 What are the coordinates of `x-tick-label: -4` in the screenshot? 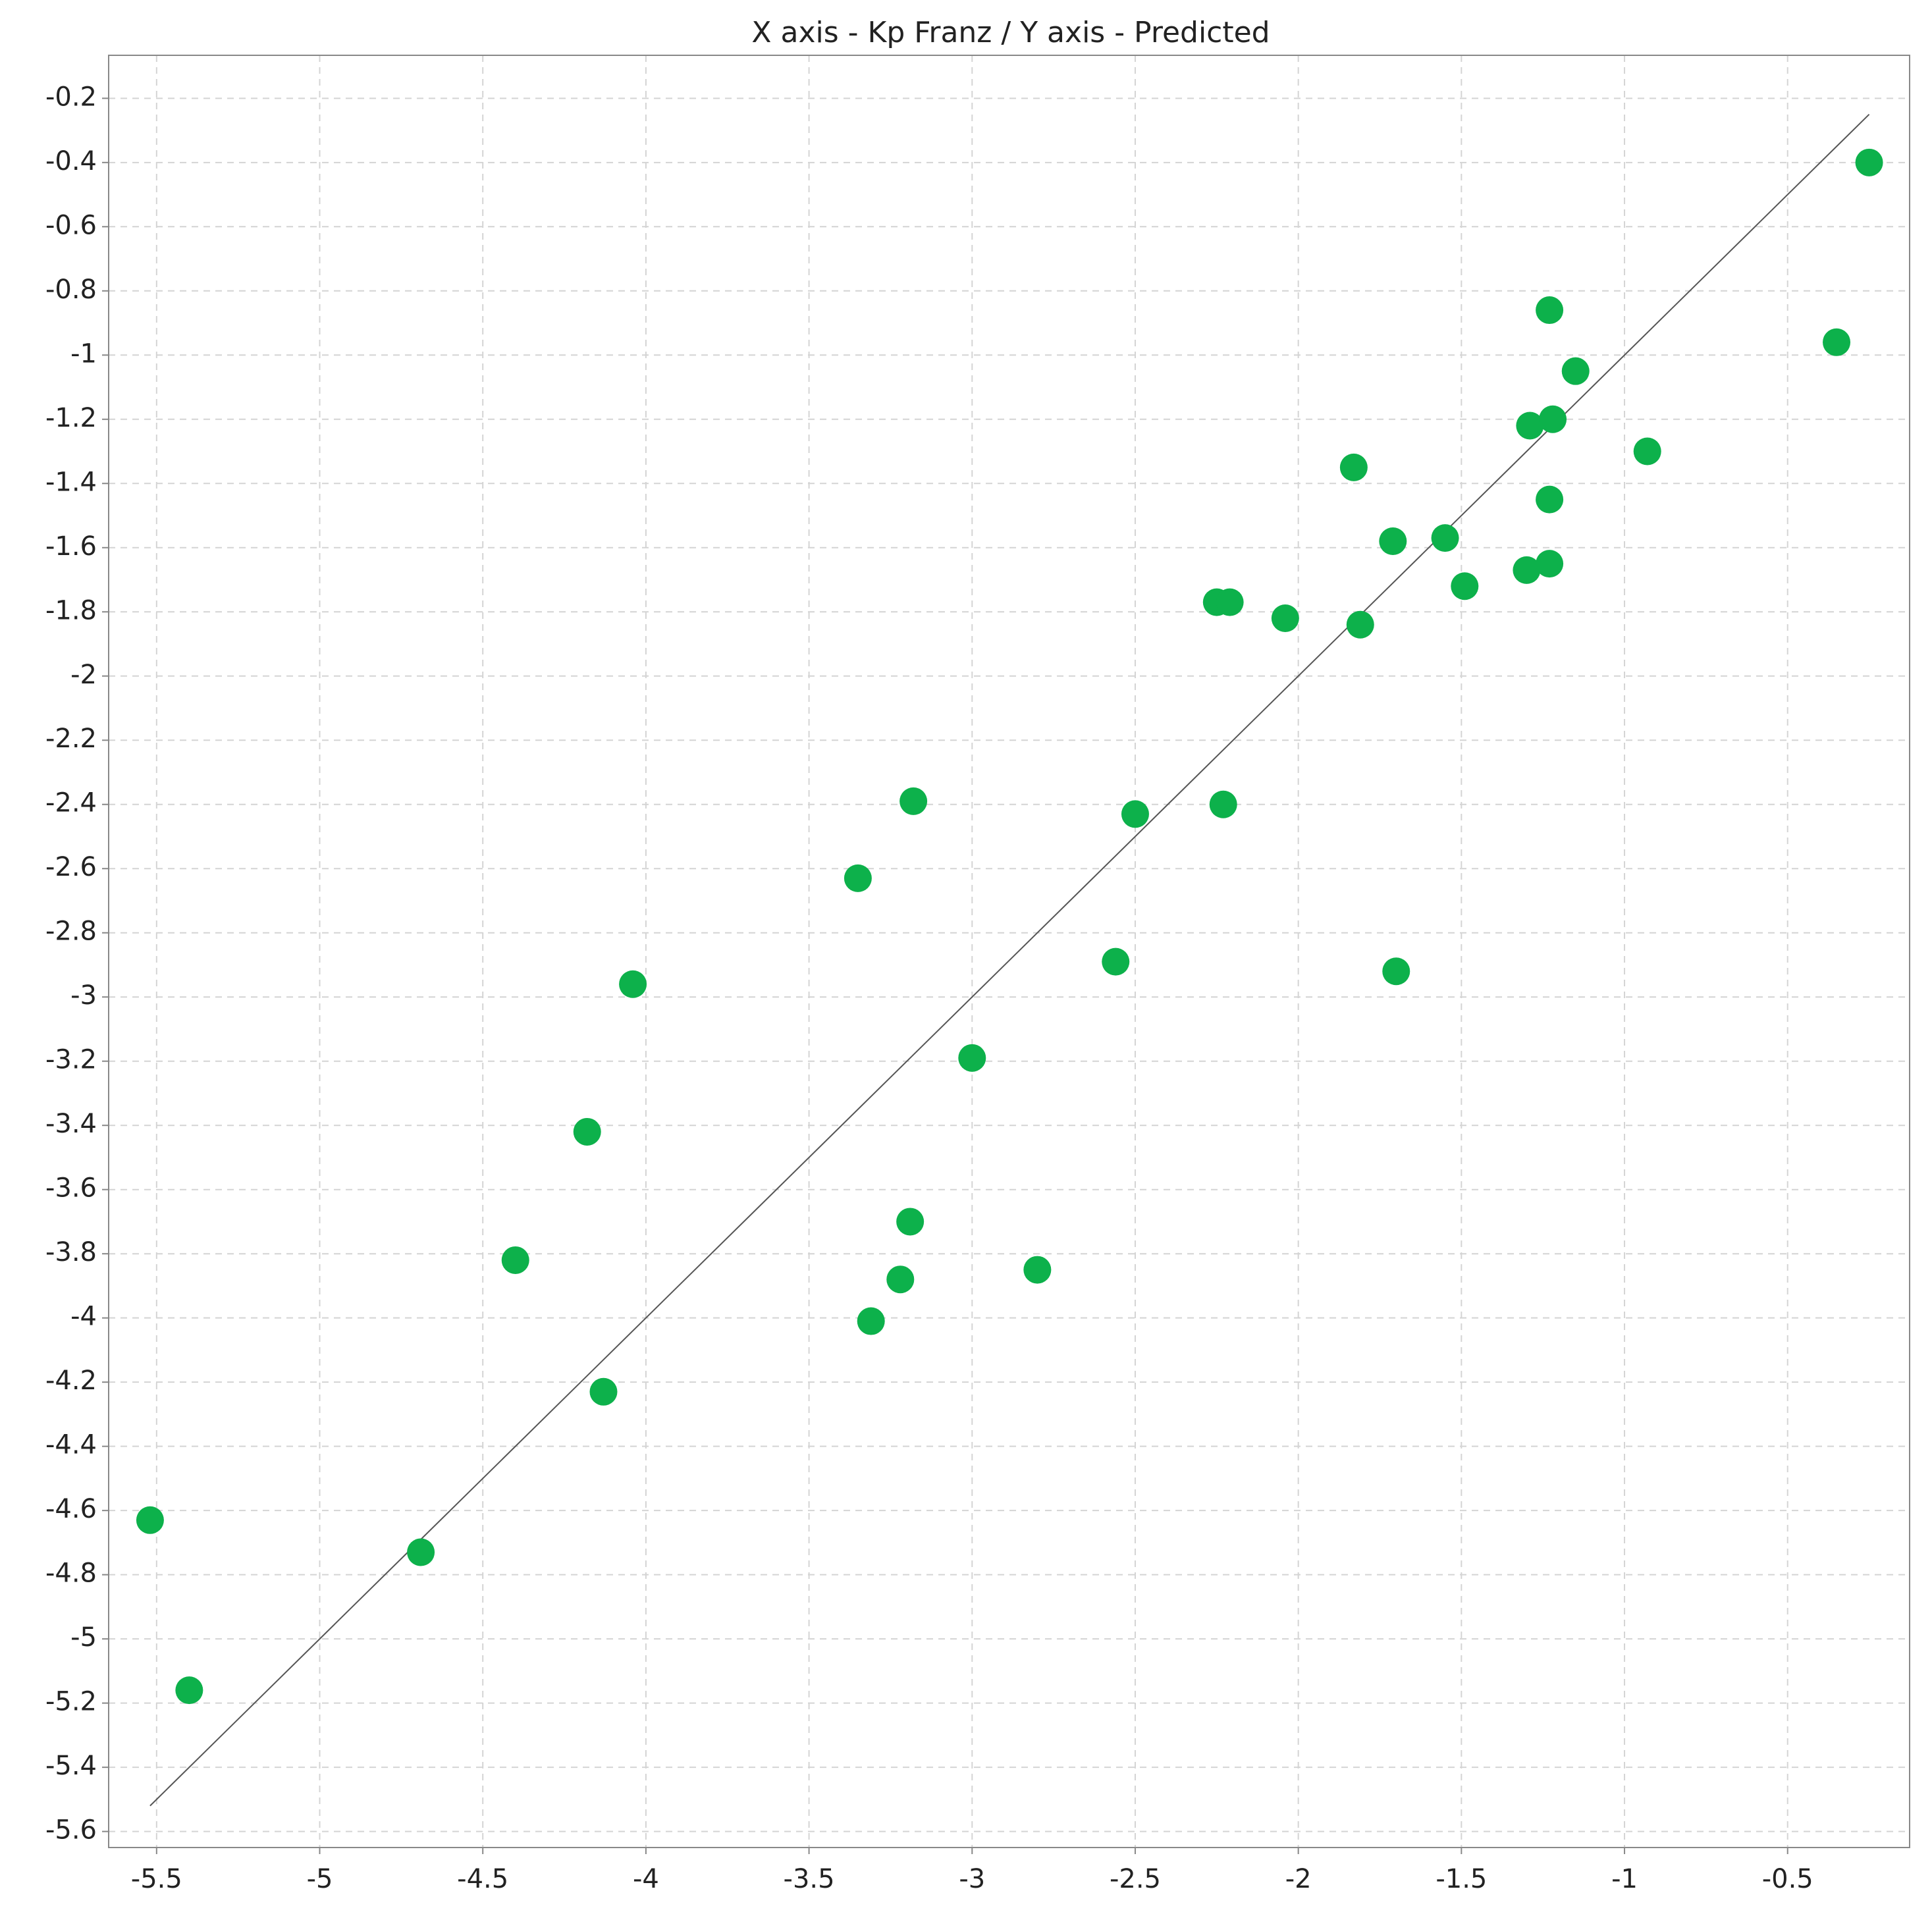 It's located at (646, 1879).